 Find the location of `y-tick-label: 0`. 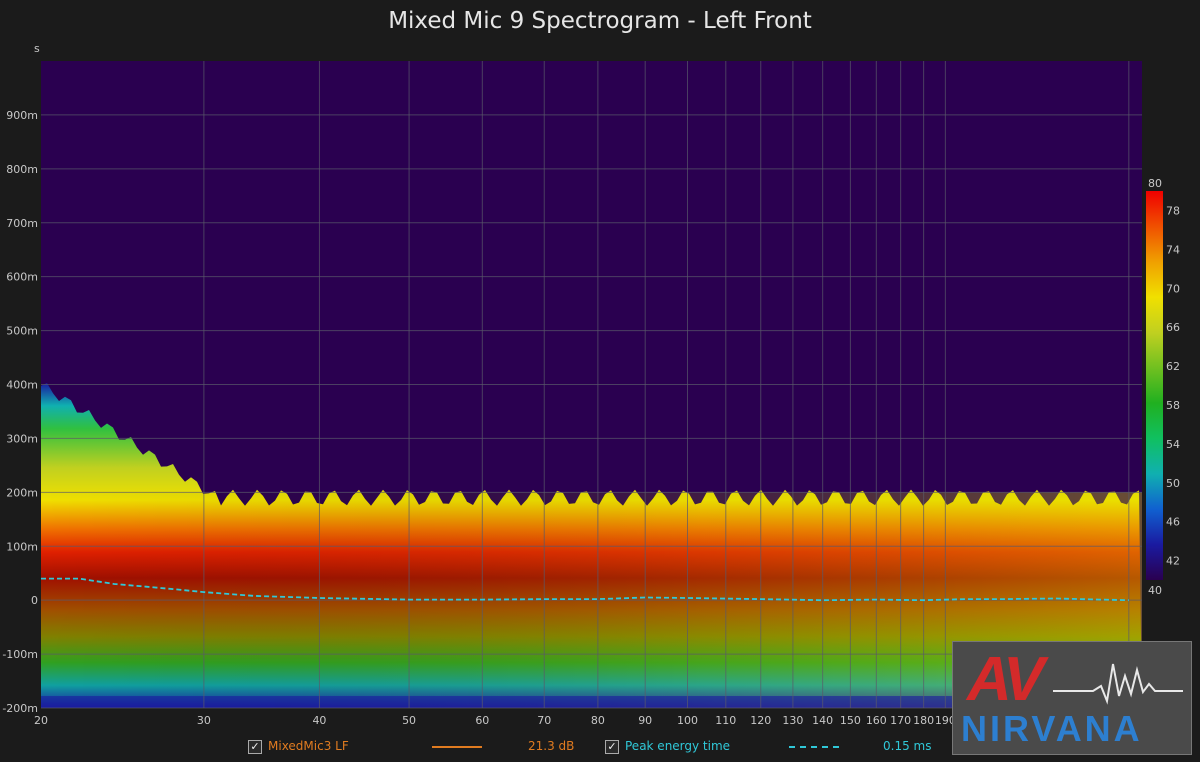

y-tick-label: 0 is located at coordinates (34, 600).